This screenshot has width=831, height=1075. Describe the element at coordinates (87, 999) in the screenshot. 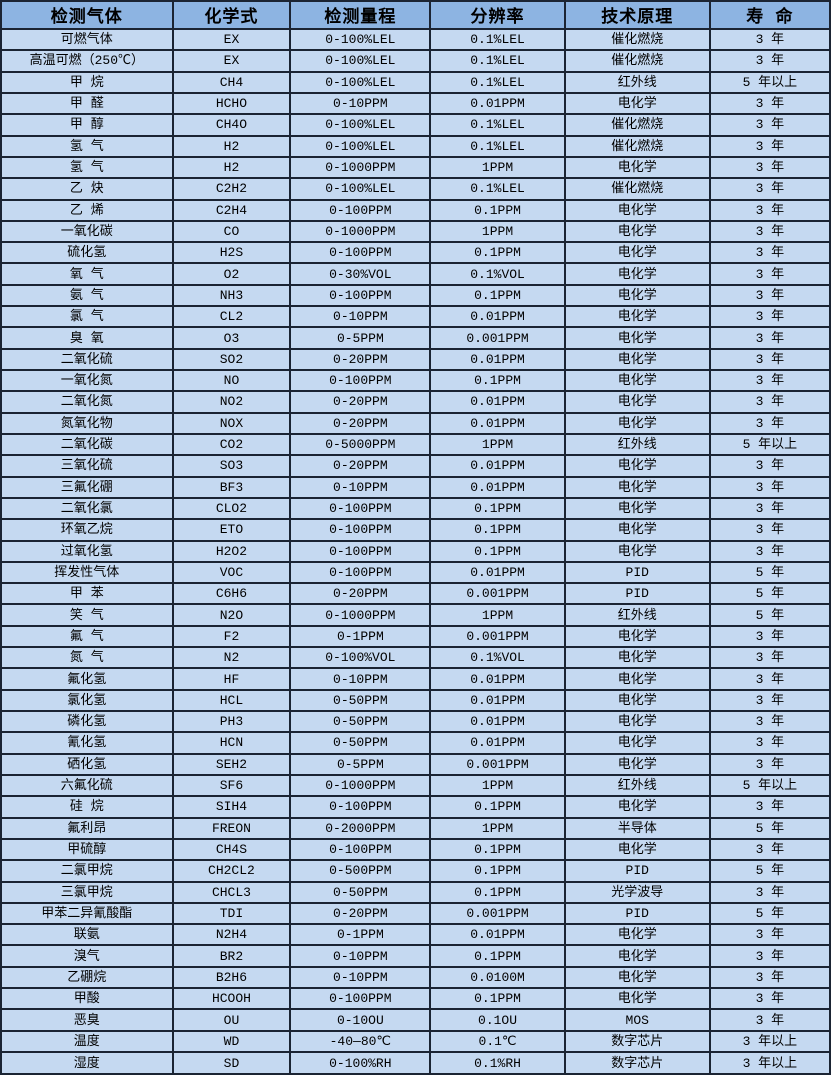

I see `gas-name-cell: 甲酸` at that location.